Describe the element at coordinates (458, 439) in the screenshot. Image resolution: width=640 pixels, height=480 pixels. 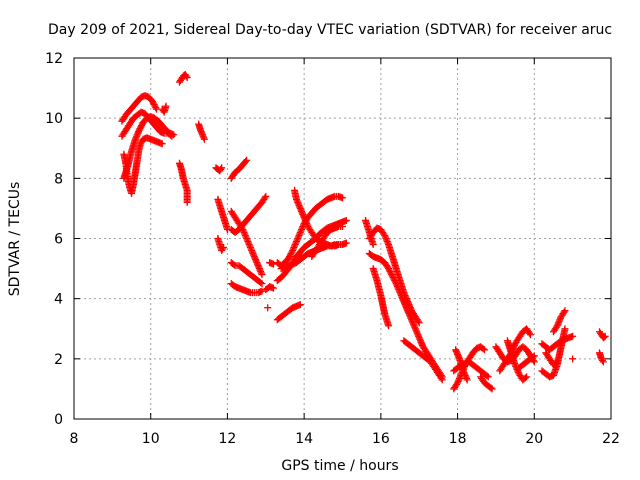
I see `x-tick-label: 18` at that location.